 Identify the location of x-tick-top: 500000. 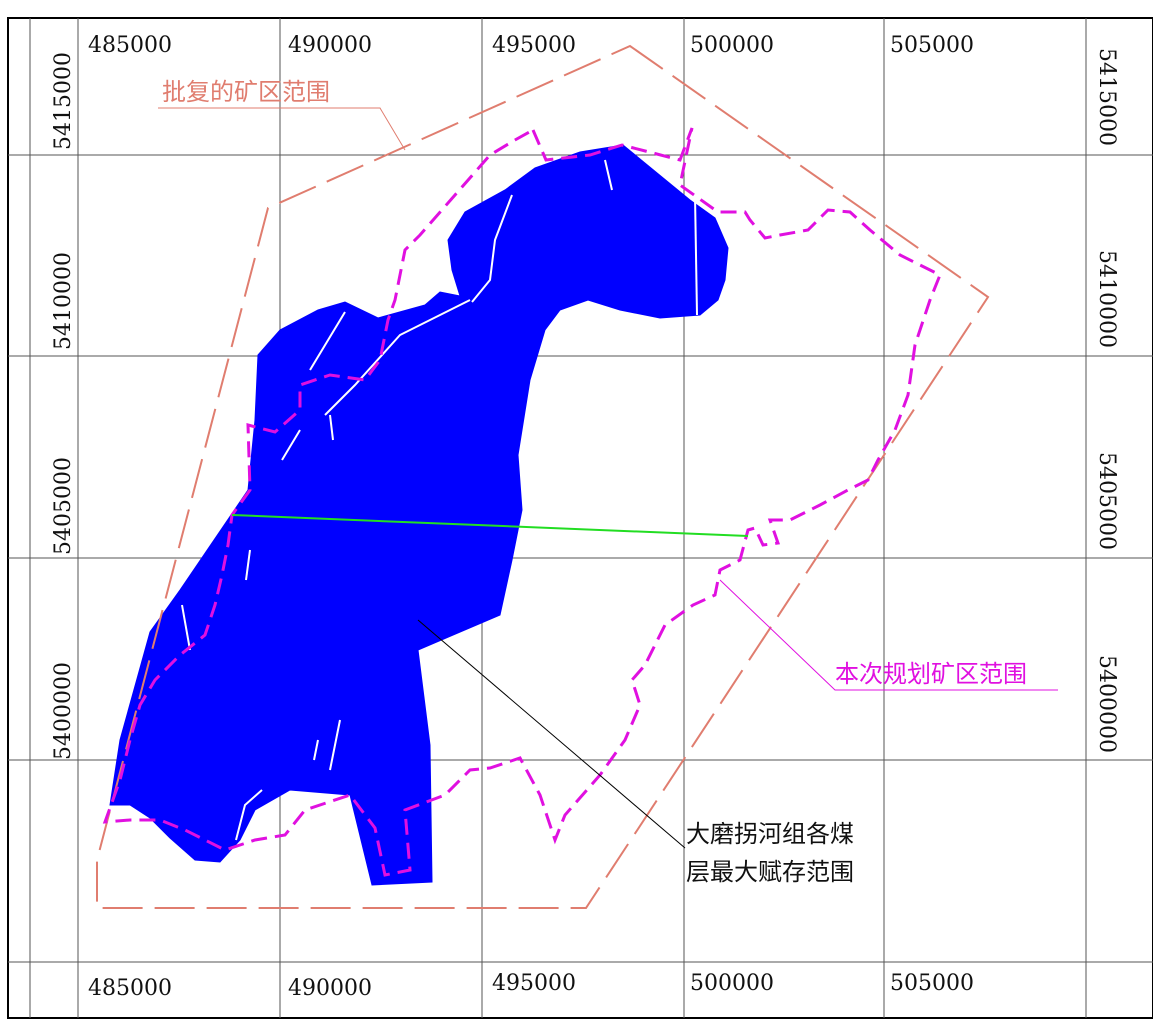
(732, 45).